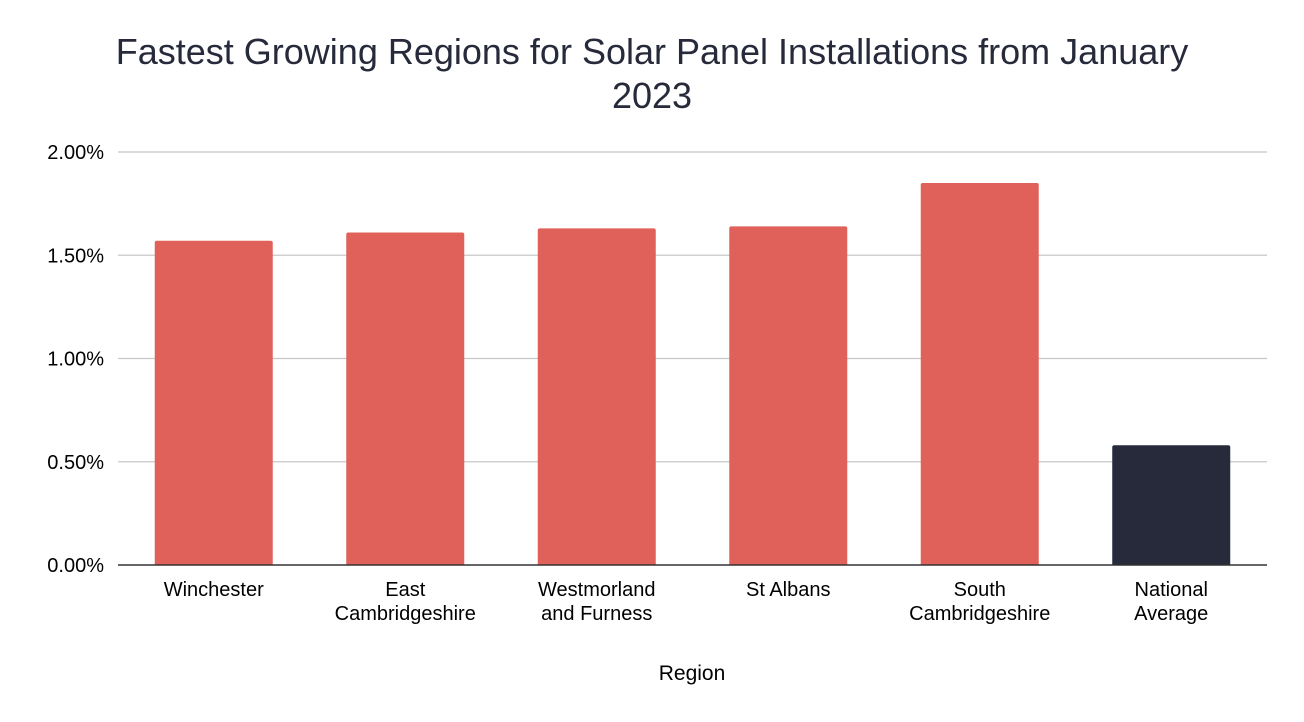 This screenshot has height=722, width=1304. I want to click on x-category-label: Winchester, so click(214, 590).